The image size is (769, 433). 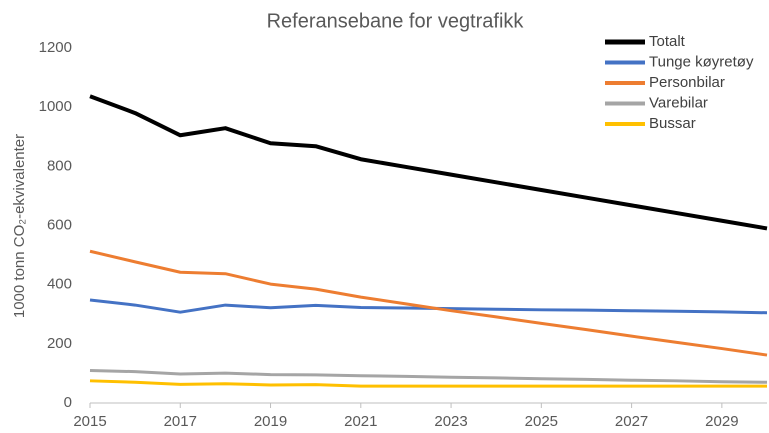 What do you see at coordinates (59, 224) in the screenshot?
I see `y-tick-label: 600` at bounding box center [59, 224].